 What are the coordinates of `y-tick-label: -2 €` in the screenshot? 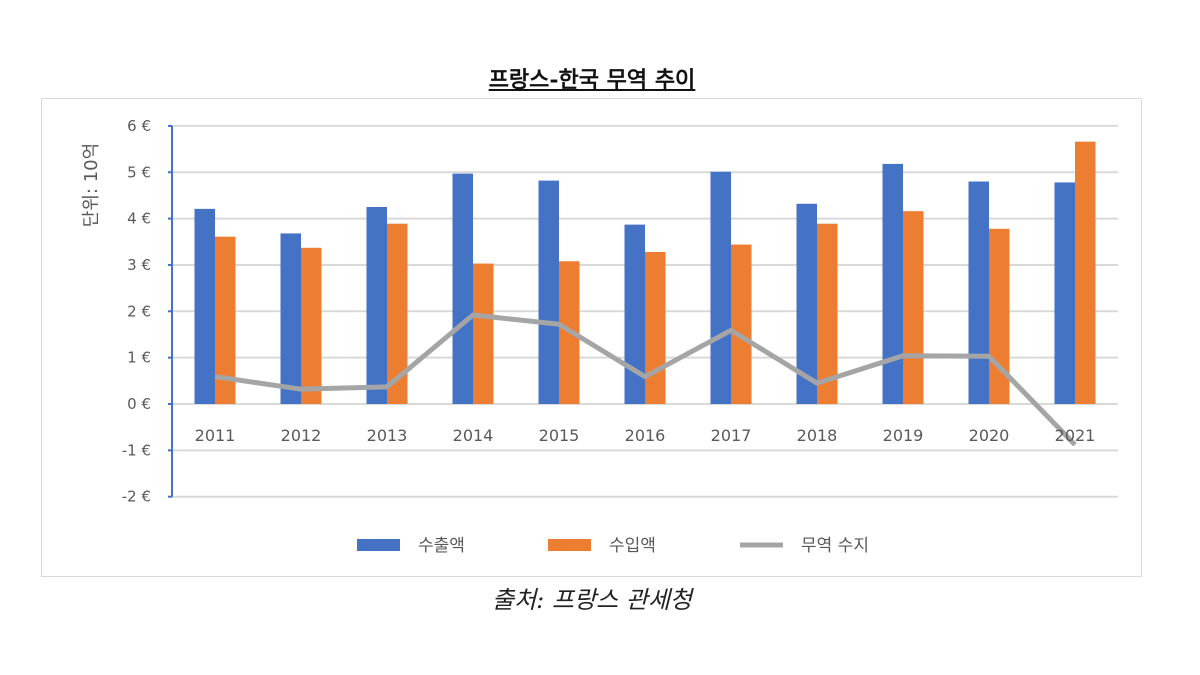 It's located at (136, 497).